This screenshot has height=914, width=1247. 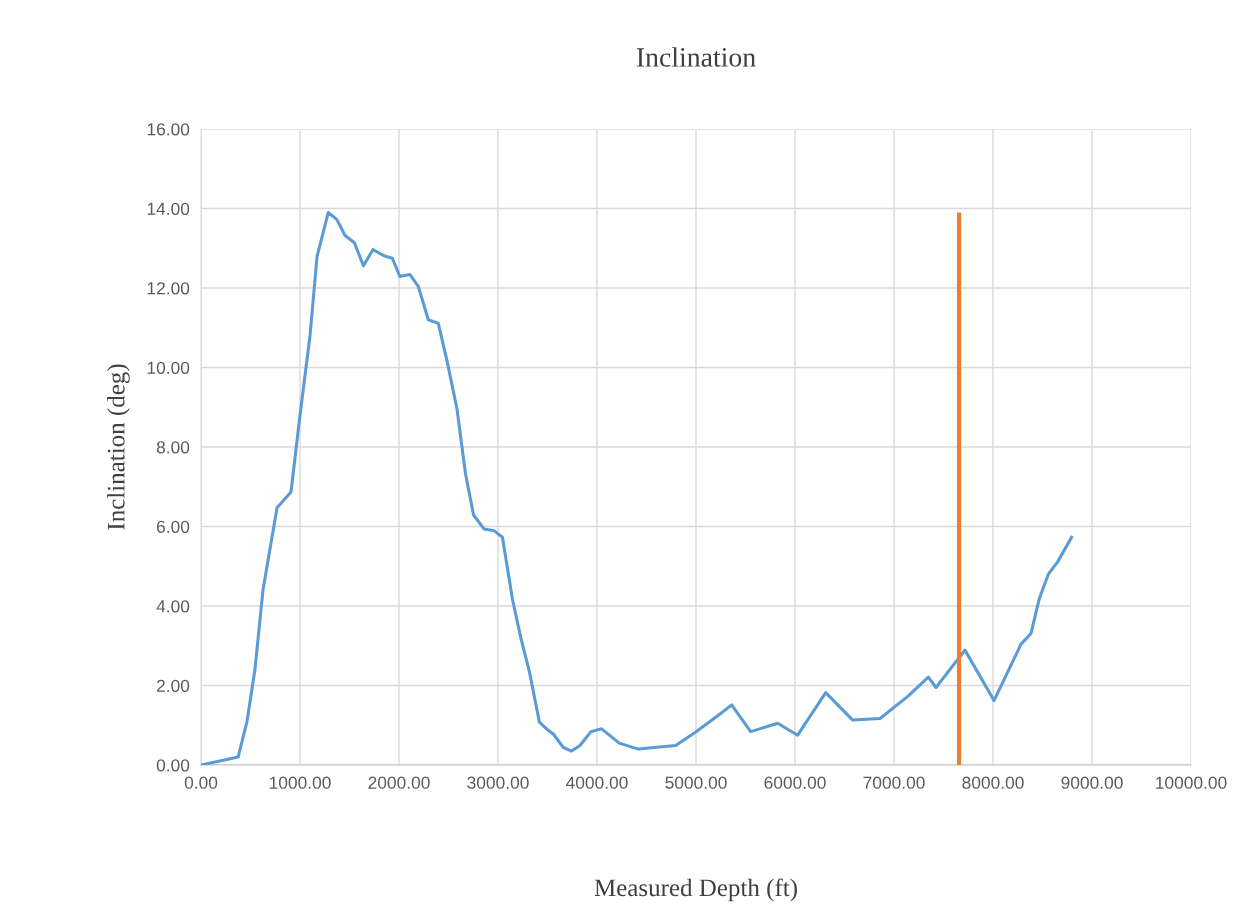 I want to click on x-tick-label: 4000.00, so click(x=597, y=782).